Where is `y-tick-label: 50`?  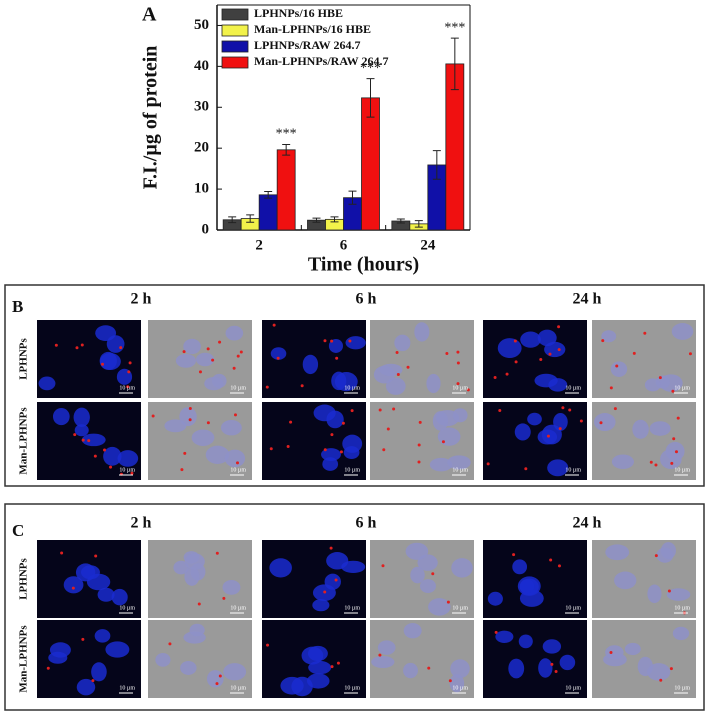 y-tick-label: 50 is located at coordinates (201, 25).